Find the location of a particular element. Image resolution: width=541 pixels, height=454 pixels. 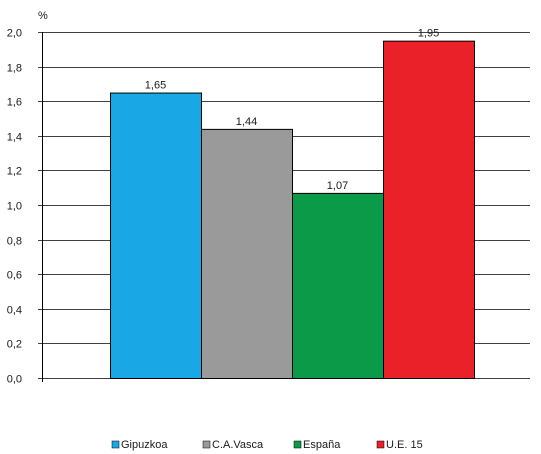

legend-label: U.E. 15 is located at coordinates (404, 445).